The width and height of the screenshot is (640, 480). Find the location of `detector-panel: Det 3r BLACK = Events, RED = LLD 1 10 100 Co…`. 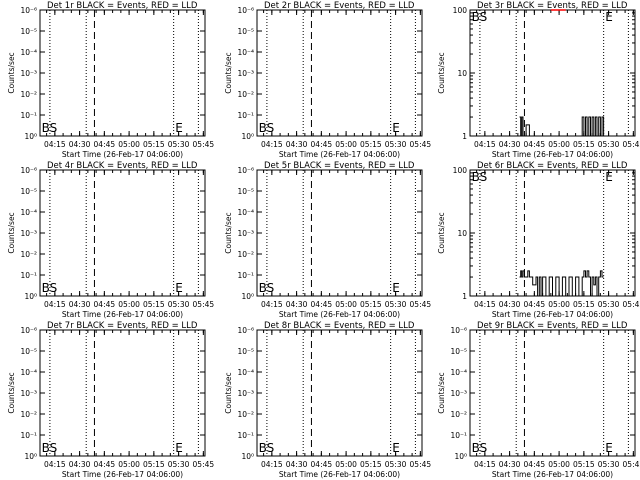

detector-panel: Det 3r BLACK = Events, RED = LLD 1 10 100 Co… is located at coordinates (538, 80).